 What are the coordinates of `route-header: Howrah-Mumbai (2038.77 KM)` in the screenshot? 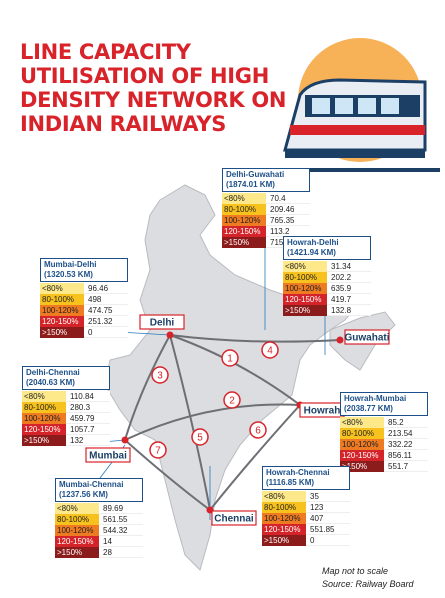 It's located at (384, 404).